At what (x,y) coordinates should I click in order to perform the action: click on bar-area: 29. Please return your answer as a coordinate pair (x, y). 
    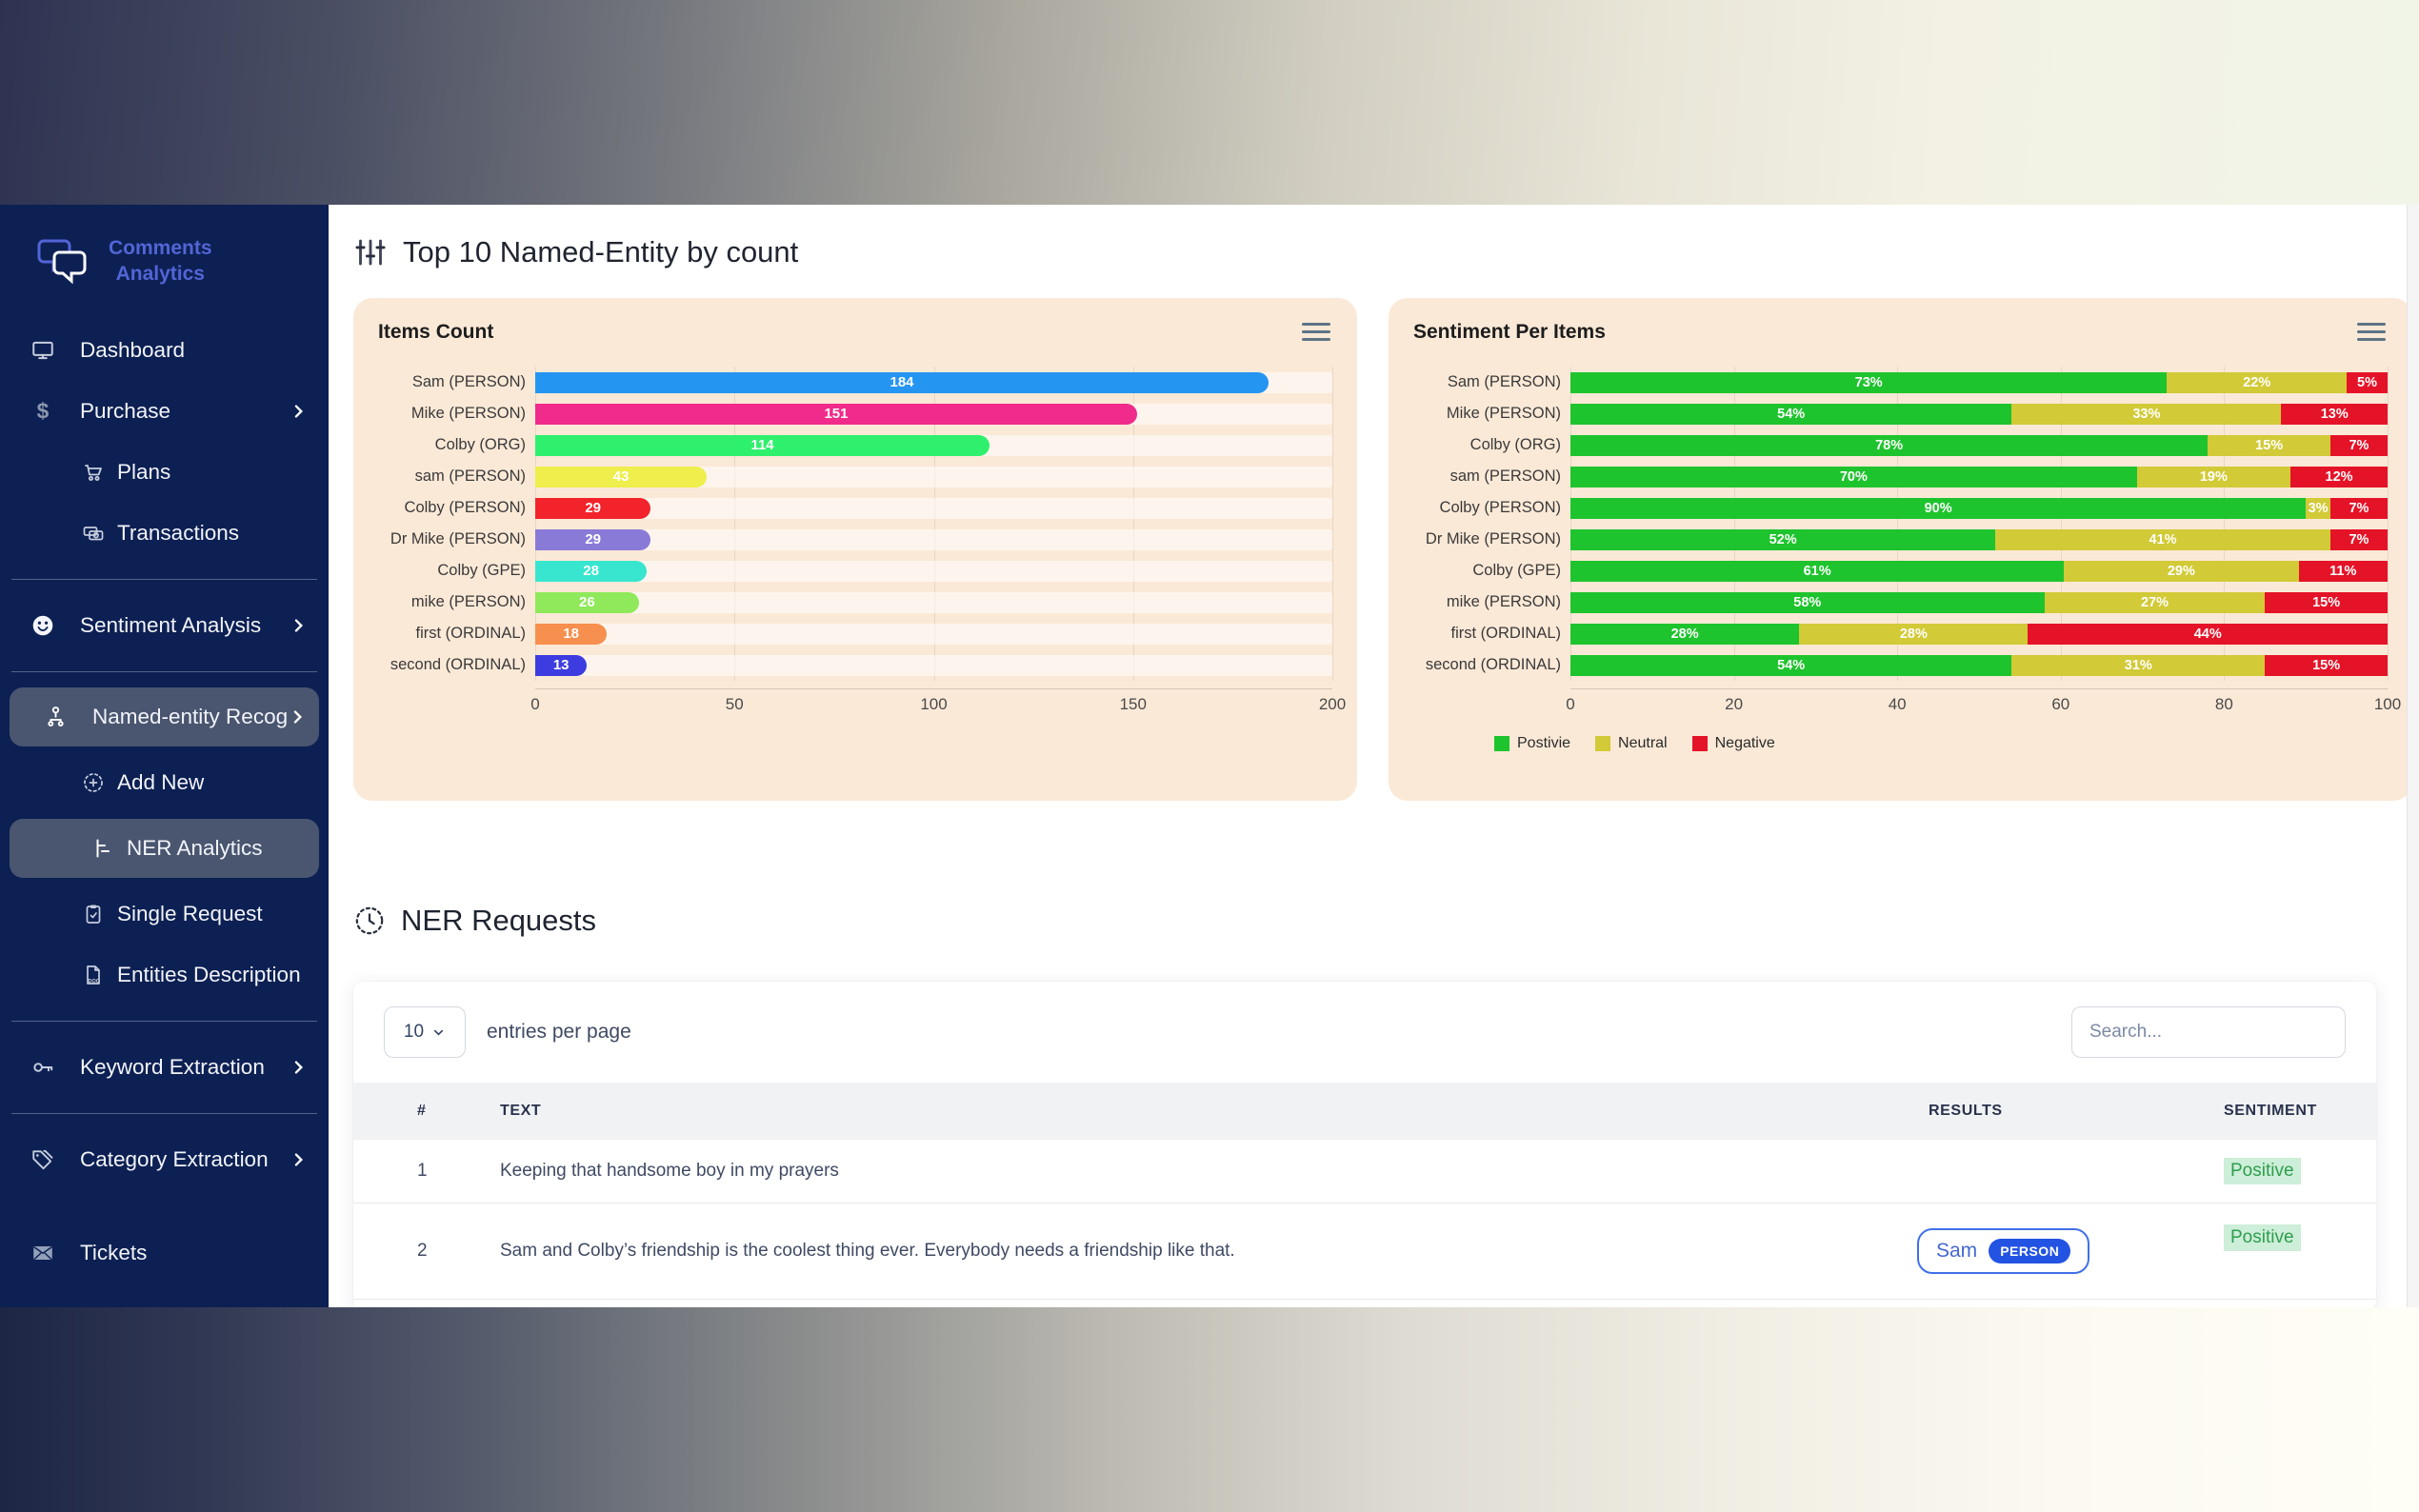
    Looking at the image, I should click on (933, 539).